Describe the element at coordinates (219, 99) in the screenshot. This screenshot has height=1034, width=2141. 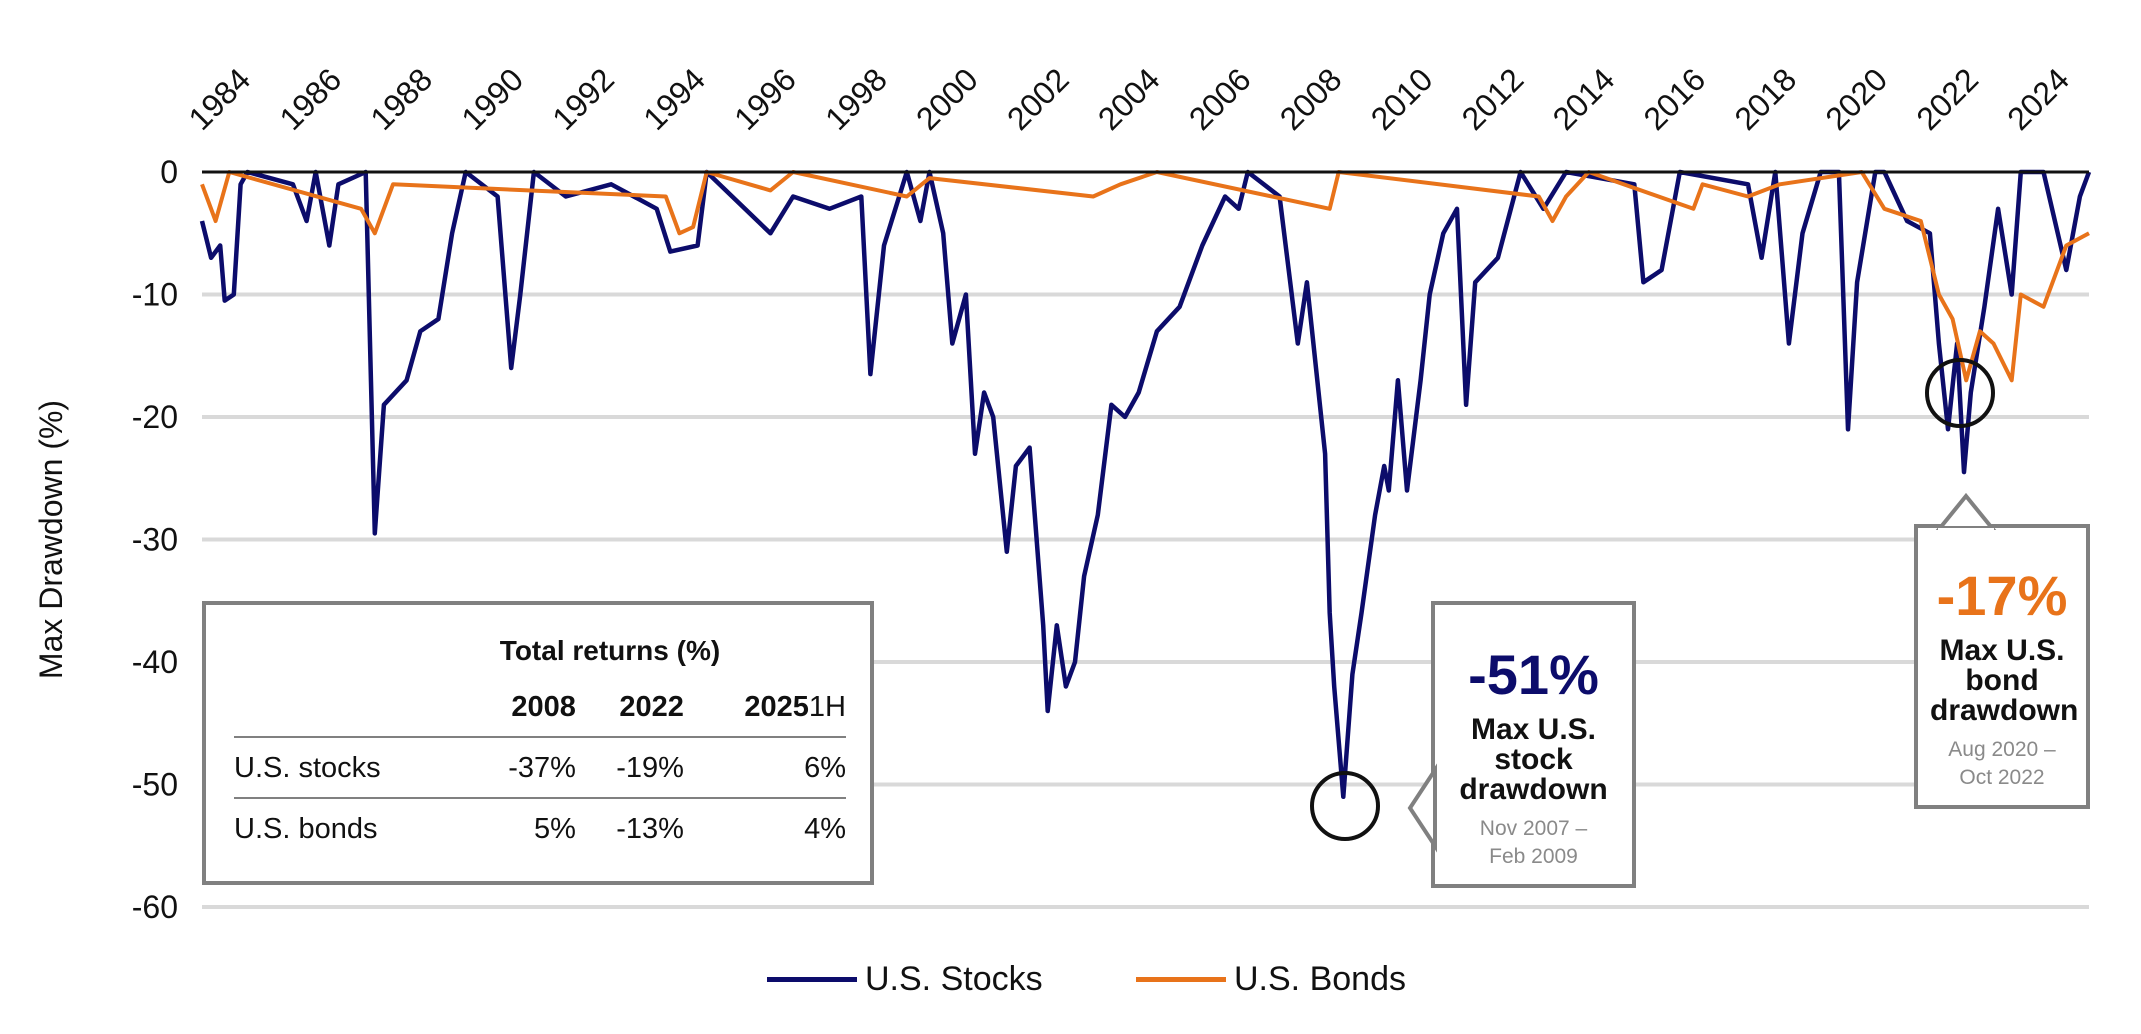
I see `x-tick-label: 1984` at that location.